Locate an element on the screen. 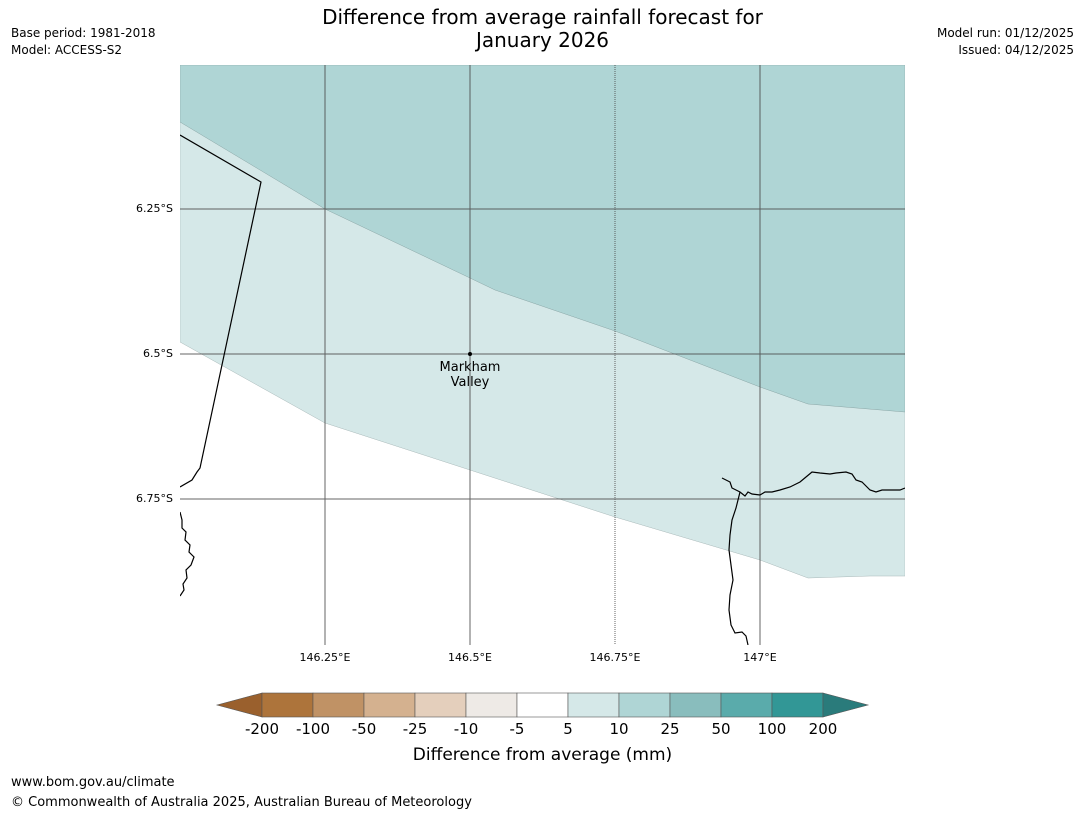 Image resolution: width=1085 pixels, height=816 pixels. footer-url: www.bom.gov.au/climate is located at coordinates (93, 782).